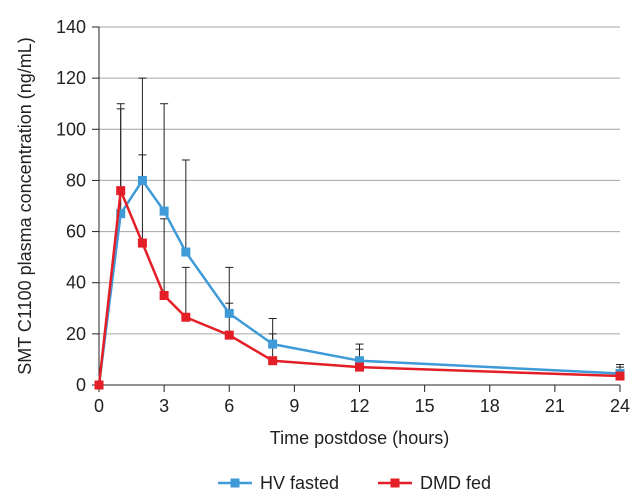  Describe the element at coordinates (555, 406) in the screenshot. I see `x-tick-label: 21` at that location.